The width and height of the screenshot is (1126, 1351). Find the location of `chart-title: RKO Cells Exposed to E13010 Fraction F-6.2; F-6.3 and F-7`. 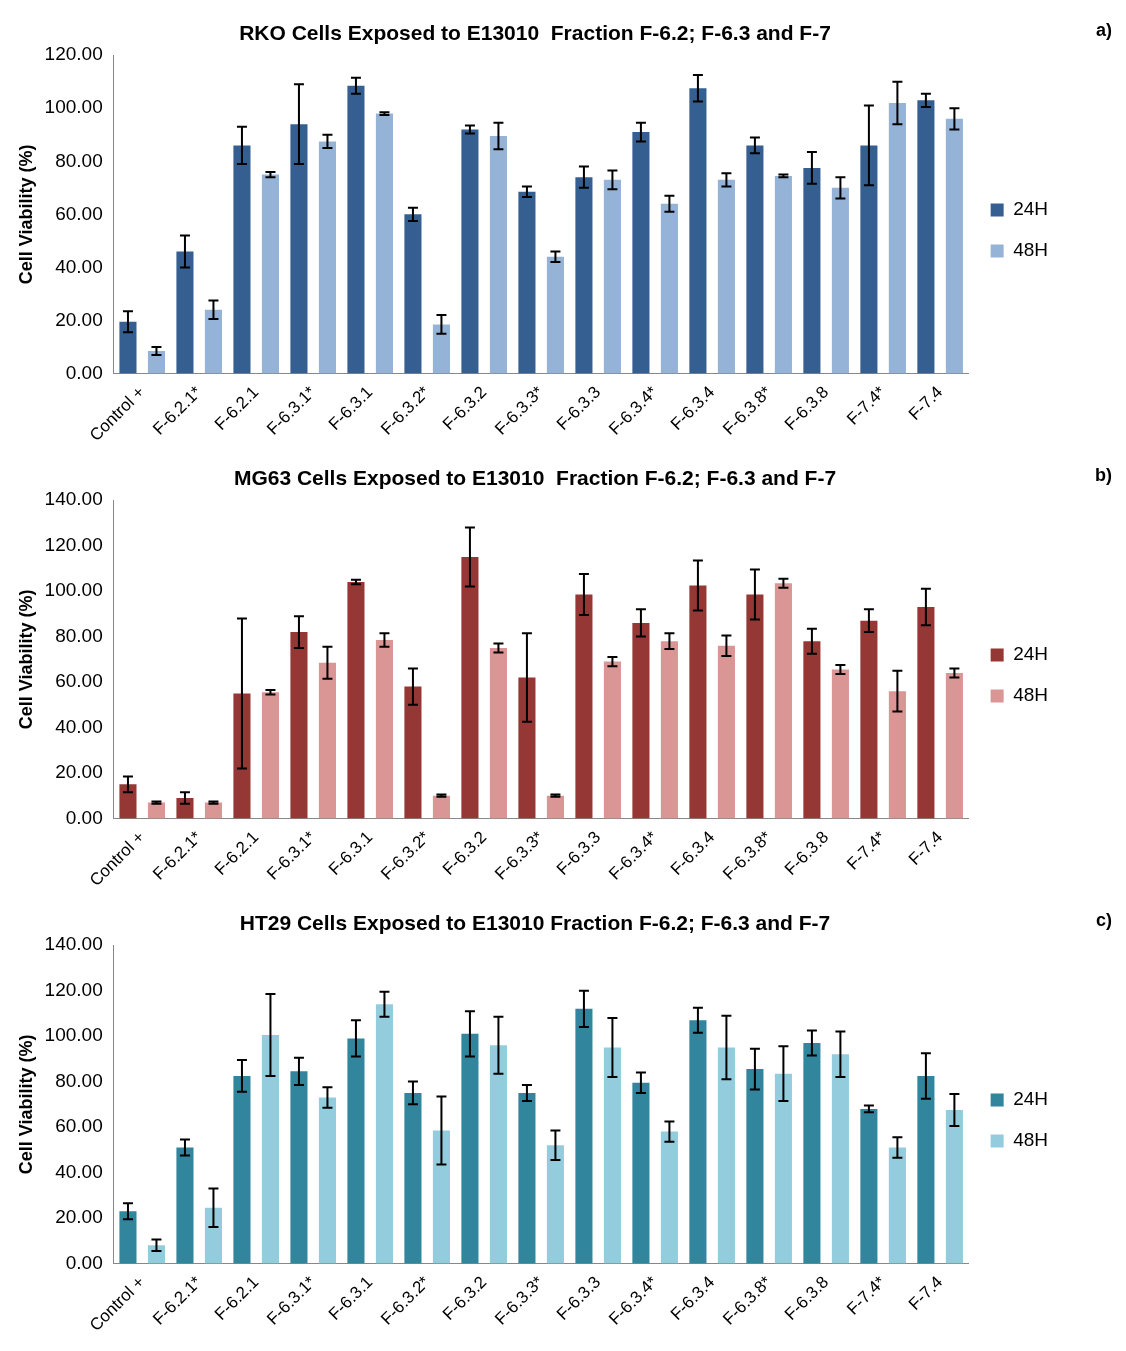

chart-title: RKO Cells Exposed to E13010 Fraction F-6.2; F-6.3 and F-7 is located at coordinates (535, 33).